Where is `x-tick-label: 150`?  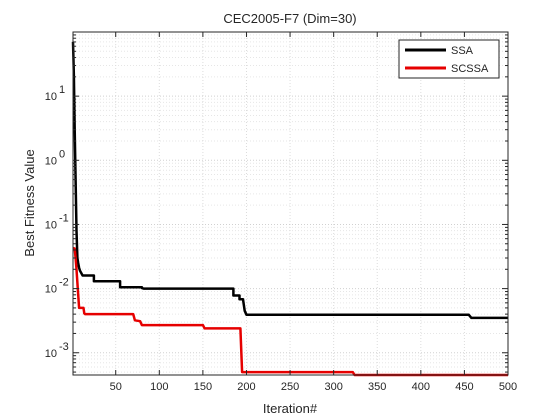 x-tick-label: 150 is located at coordinates (203, 387).